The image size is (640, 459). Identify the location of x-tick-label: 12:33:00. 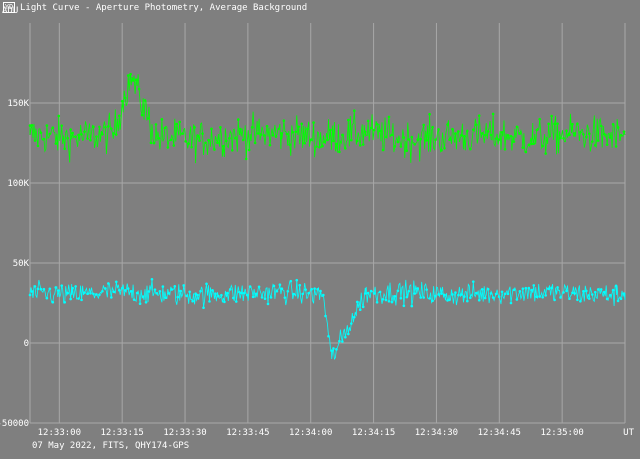
(59, 433).